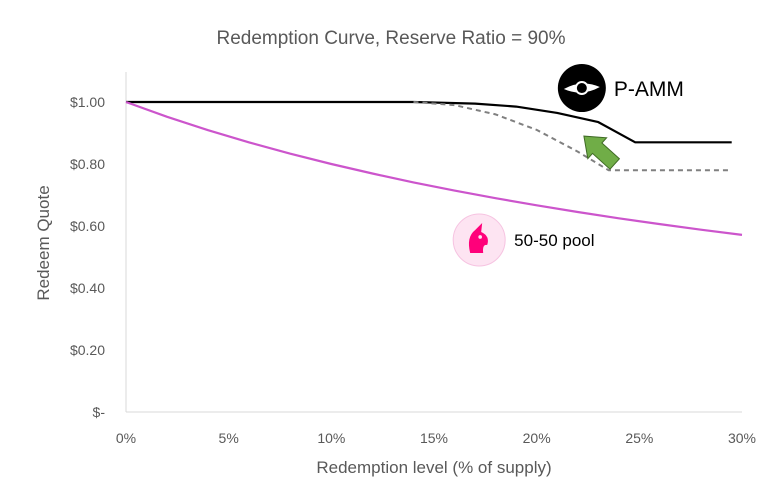  Describe the element at coordinates (390, 38) in the screenshot. I see `chart-title: Redemption Curve, Reserve Ratio = 90%` at that location.